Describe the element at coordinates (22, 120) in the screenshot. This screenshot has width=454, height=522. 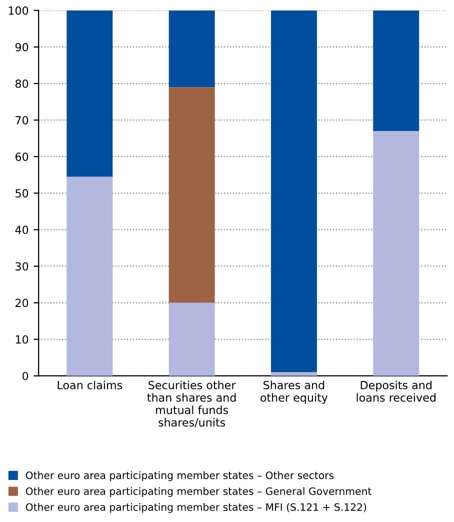
I see `y-tick-label: 70` at that location.